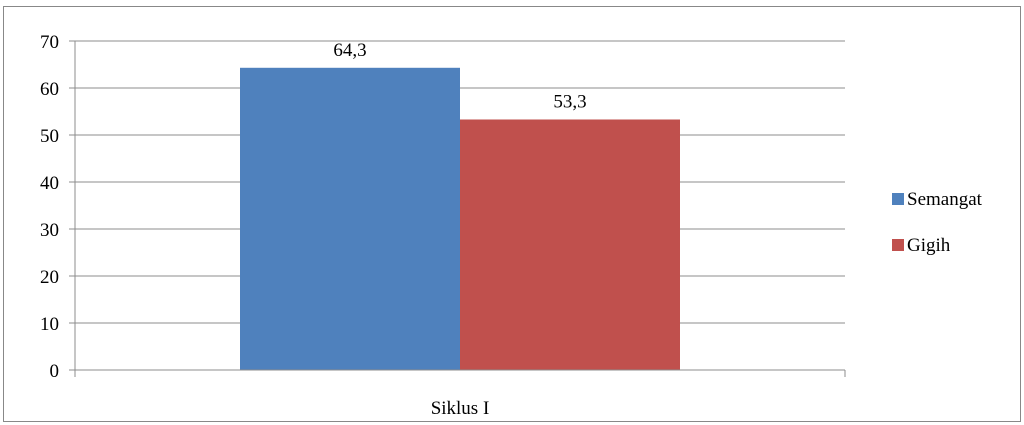 The width and height of the screenshot is (1024, 425). I want to click on y-tick-label-70: 70, so click(49, 42).